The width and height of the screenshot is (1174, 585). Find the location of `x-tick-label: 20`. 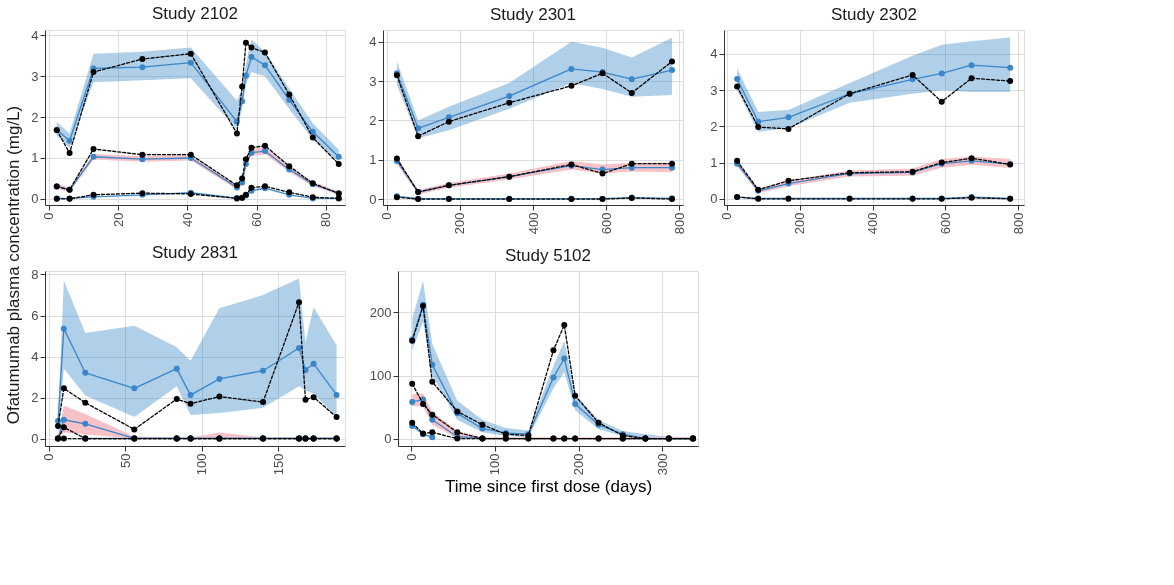

x-tick-label: 20 is located at coordinates (118, 219).